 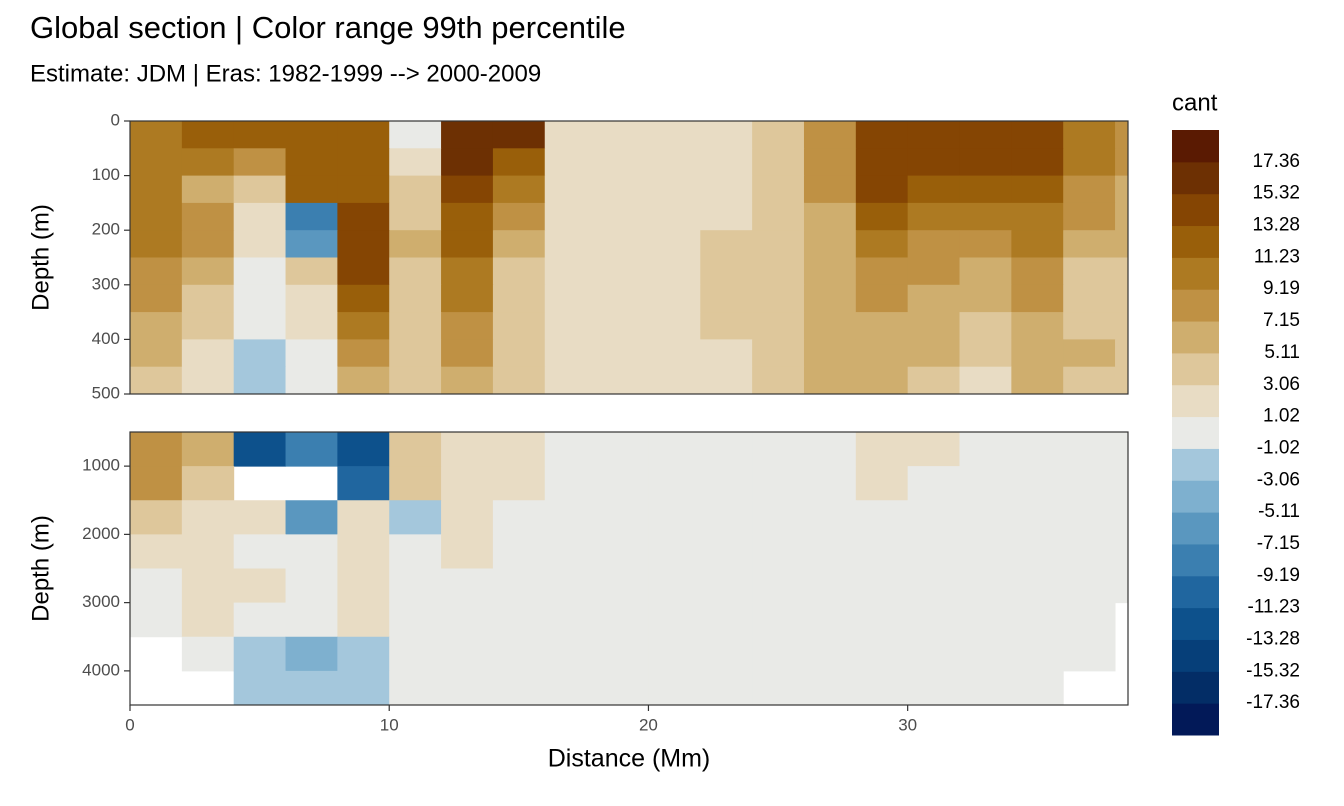 I want to click on legend-label: -17.36, so click(x=1273, y=702).